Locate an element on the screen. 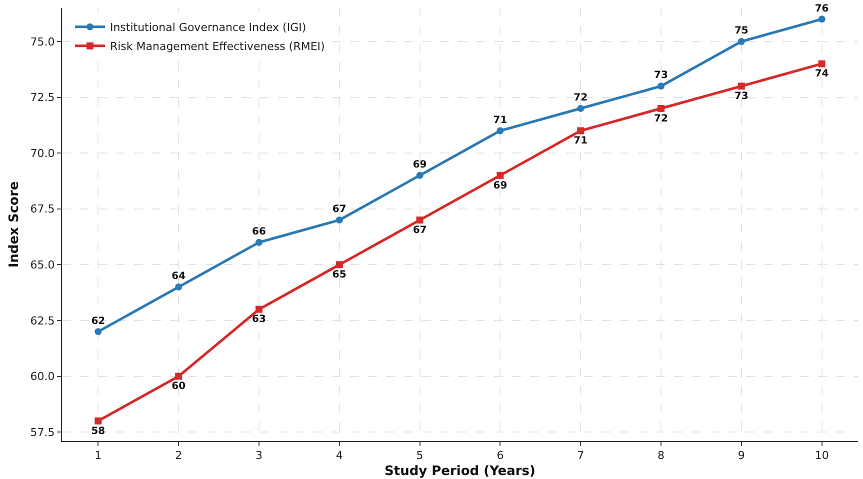 This screenshot has height=479, width=863. data-label: 65 is located at coordinates (339, 275).